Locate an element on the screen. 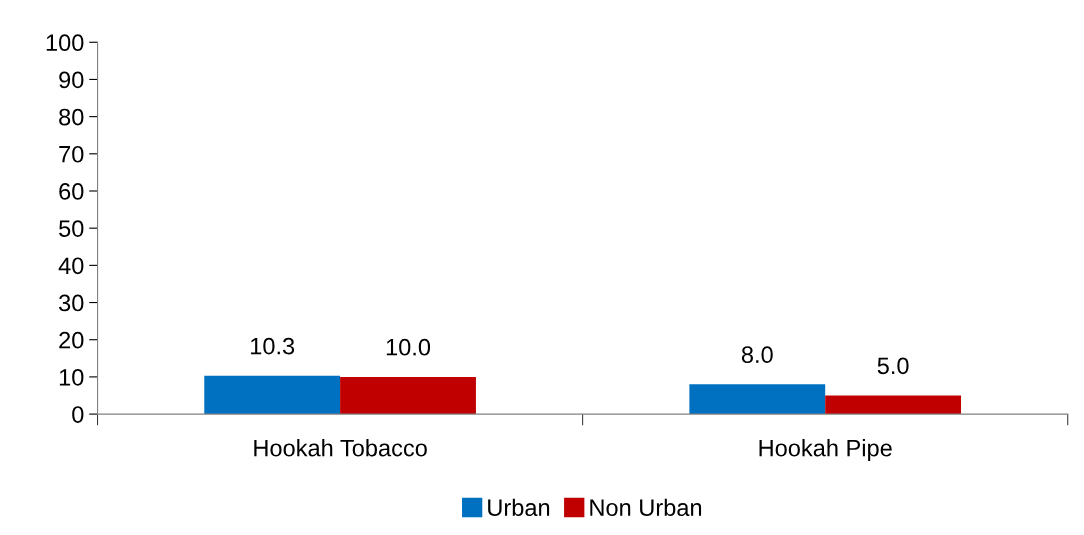 This screenshot has height=535, width=1084. y-tick-label: 60 is located at coordinates (71, 191).